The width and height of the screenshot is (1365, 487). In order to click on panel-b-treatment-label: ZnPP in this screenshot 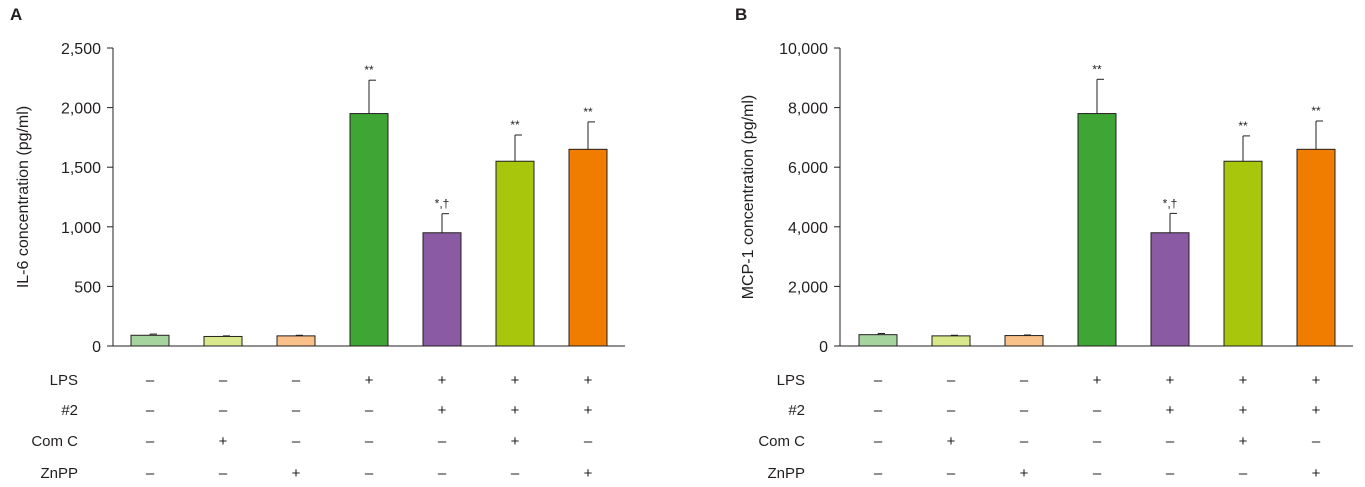, I will do `click(786, 473)`.